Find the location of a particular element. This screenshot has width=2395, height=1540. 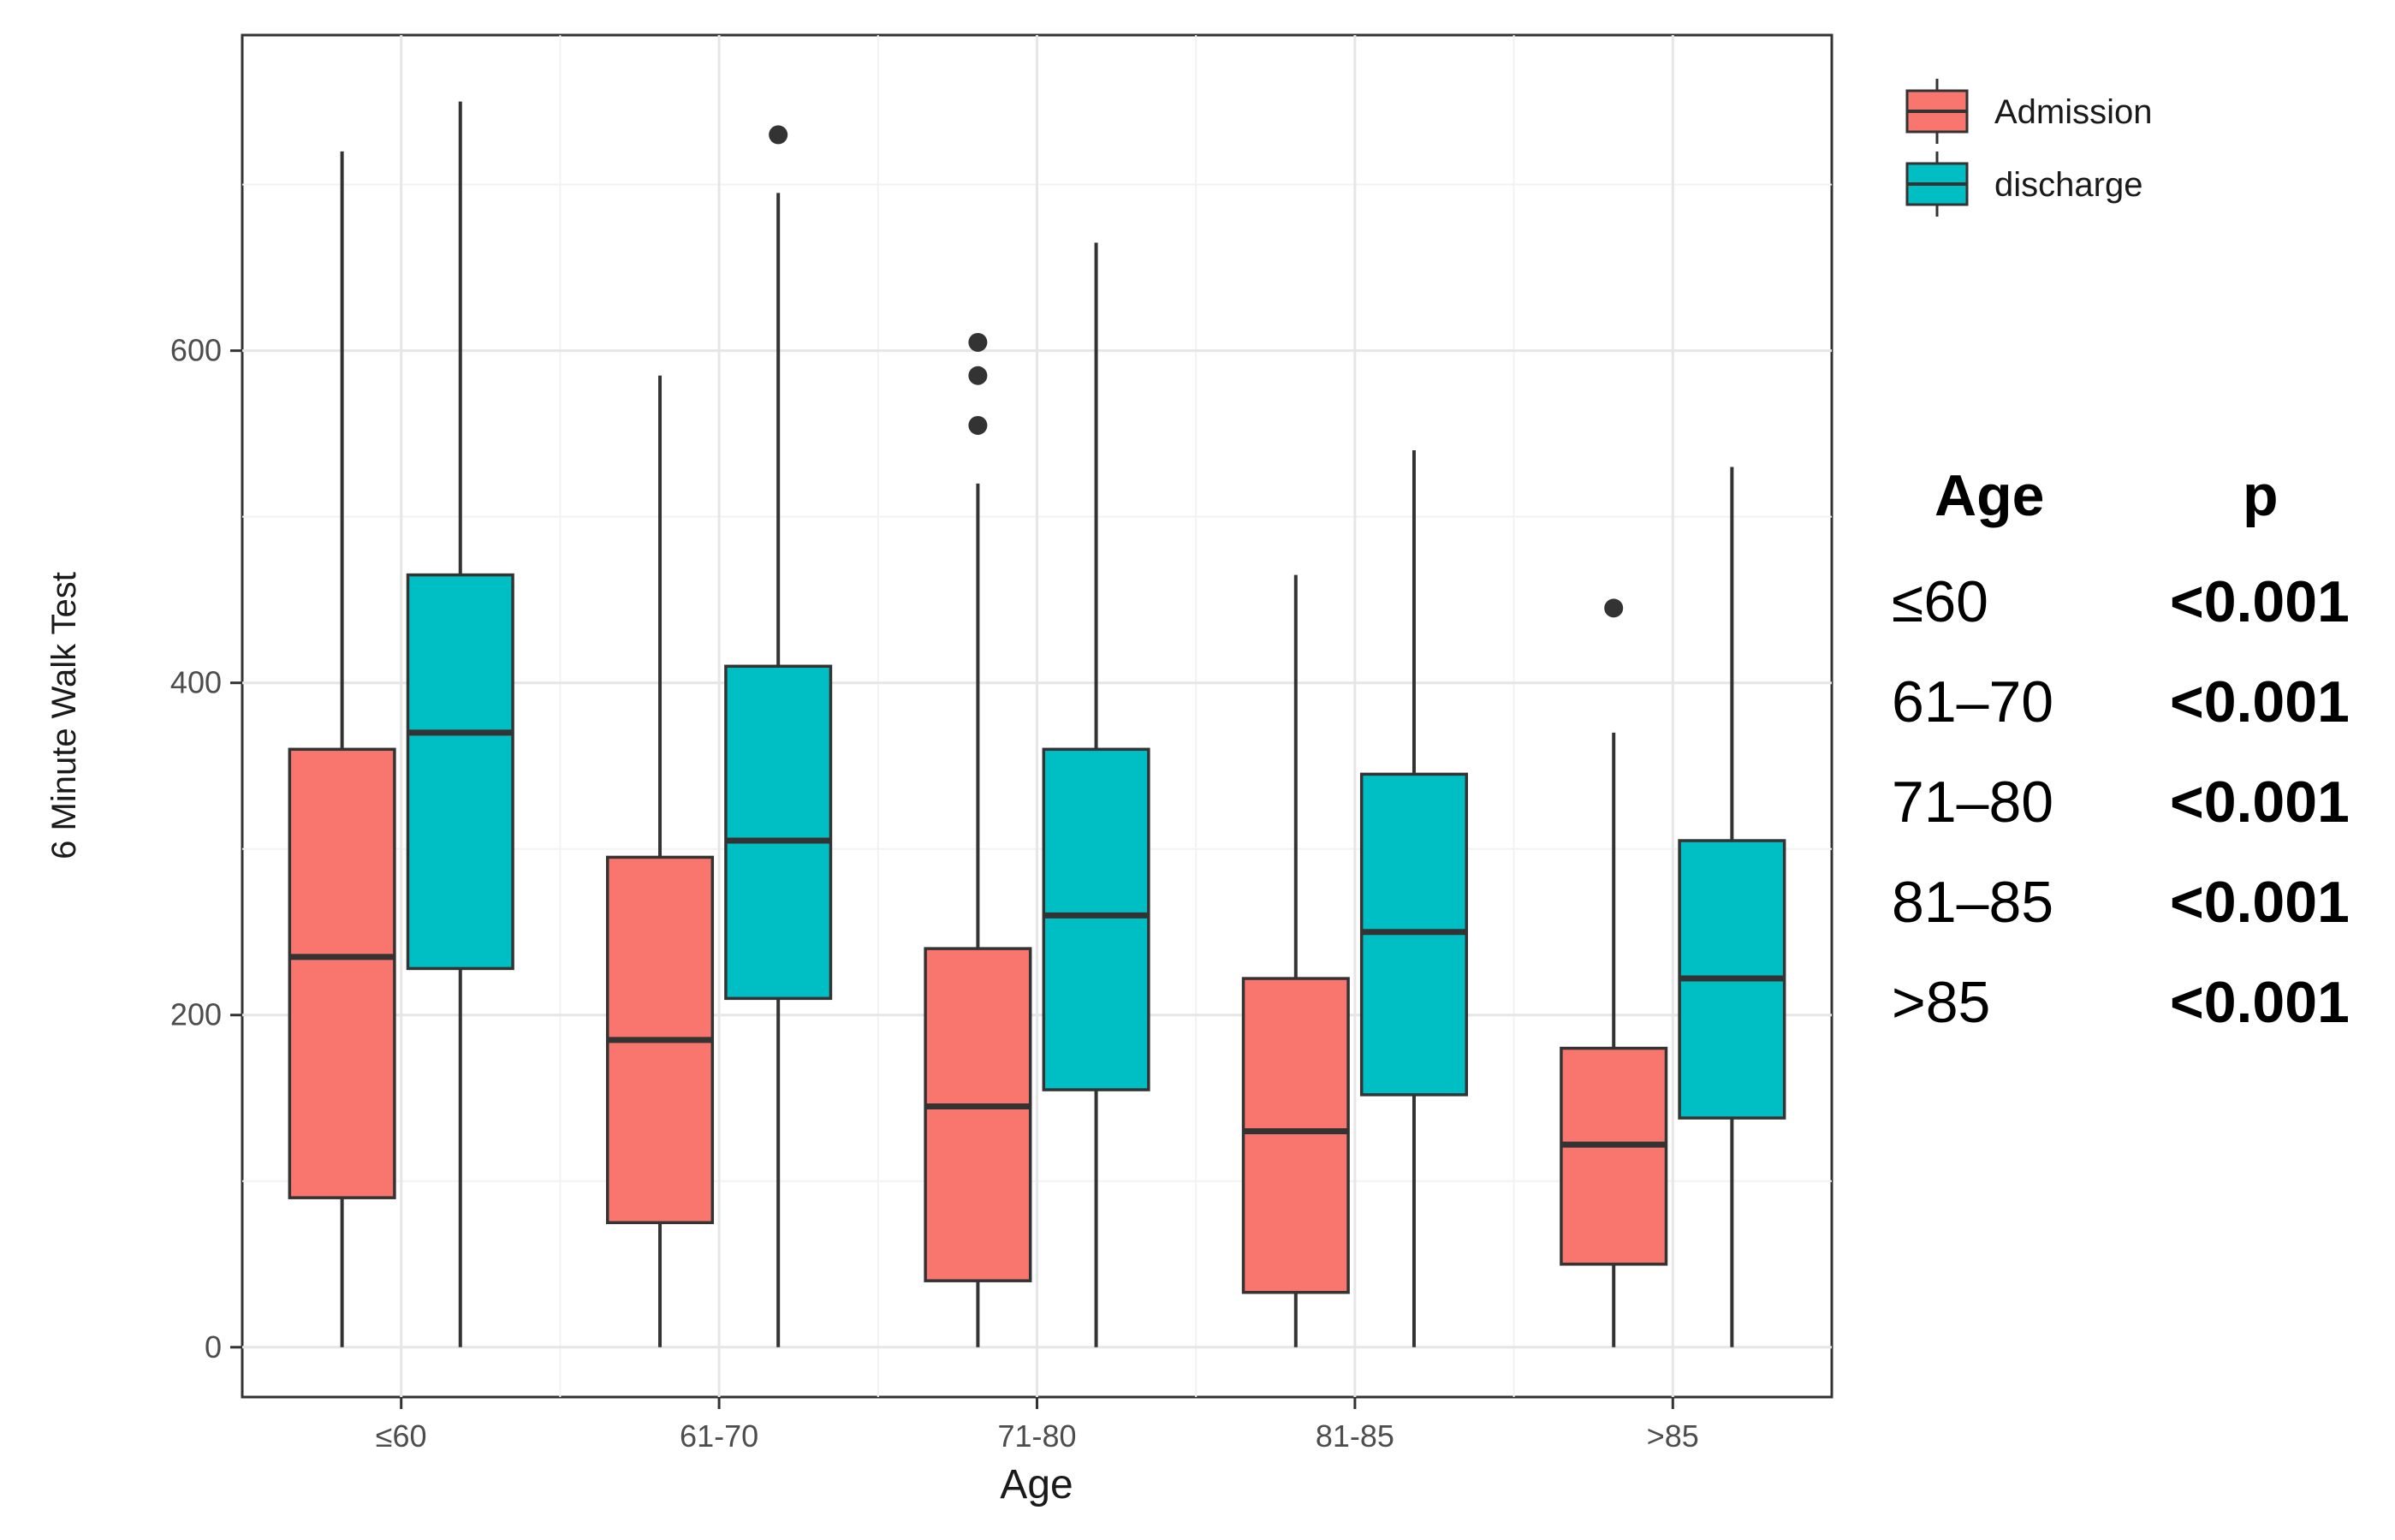

y-tick-label: 600 is located at coordinates (196, 350).